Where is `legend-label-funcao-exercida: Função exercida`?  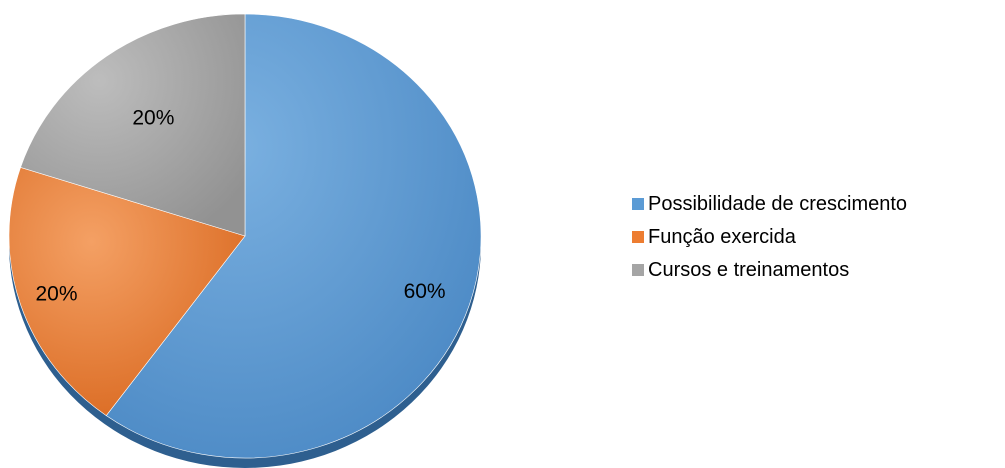
legend-label-funcao-exercida: Função exercida is located at coordinates (722, 236).